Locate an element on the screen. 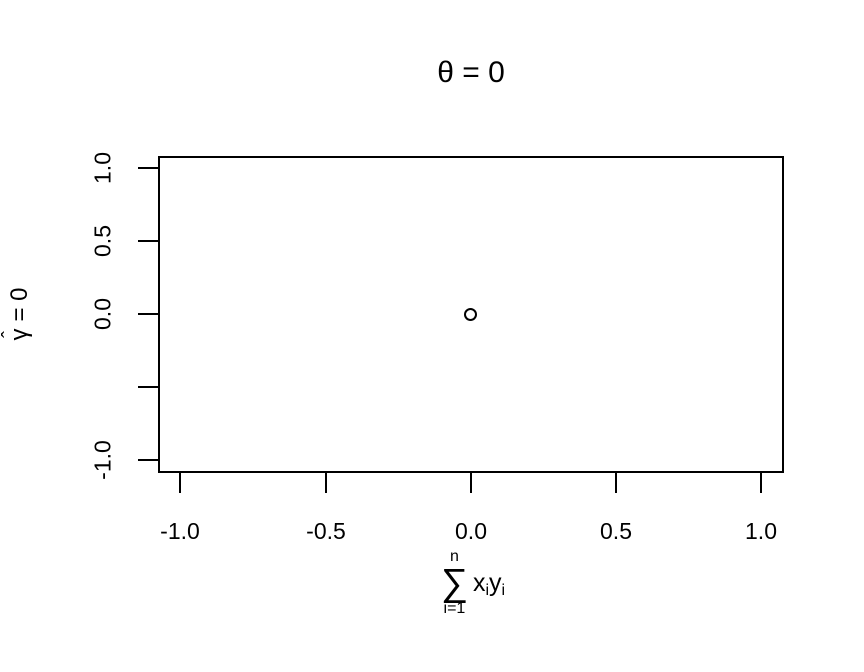  x-tick-label: -0.5 is located at coordinates (326, 531).